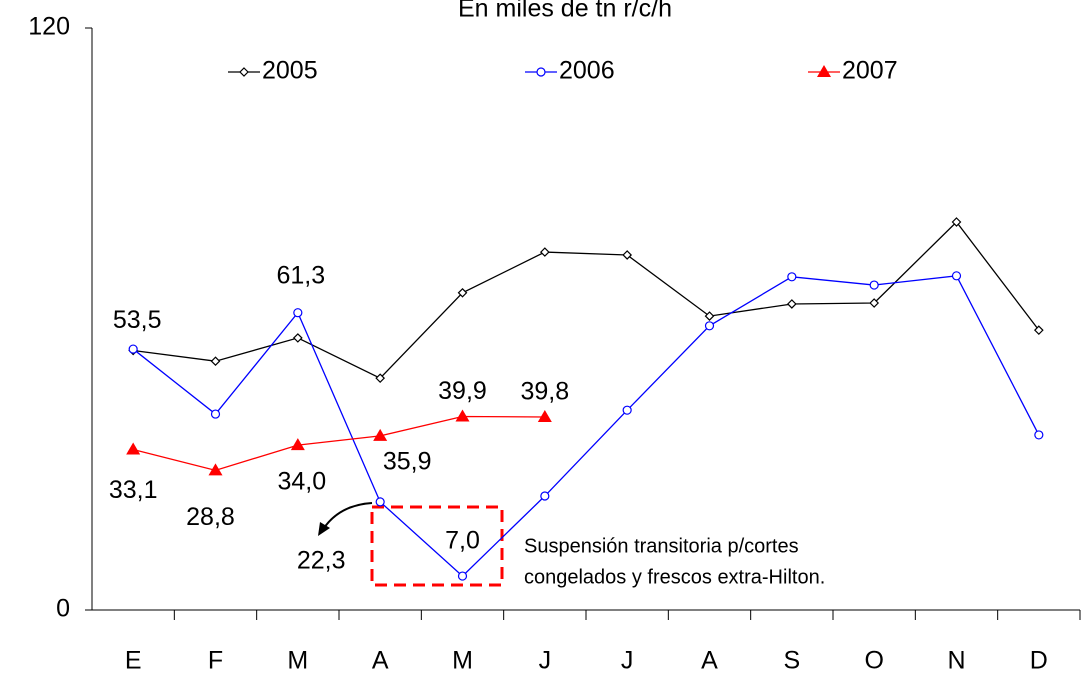 The width and height of the screenshot is (1081, 677). Describe the element at coordinates (137, 320) in the screenshot. I see `data-label: 53,5` at that location.